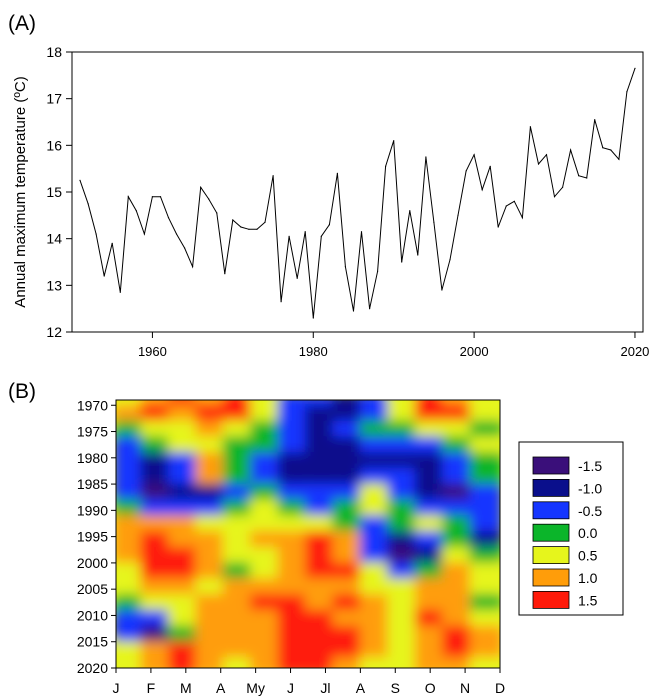  What do you see at coordinates (92, 642) in the screenshot?
I see `year-tick-label: 2015` at bounding box center [92, 642].